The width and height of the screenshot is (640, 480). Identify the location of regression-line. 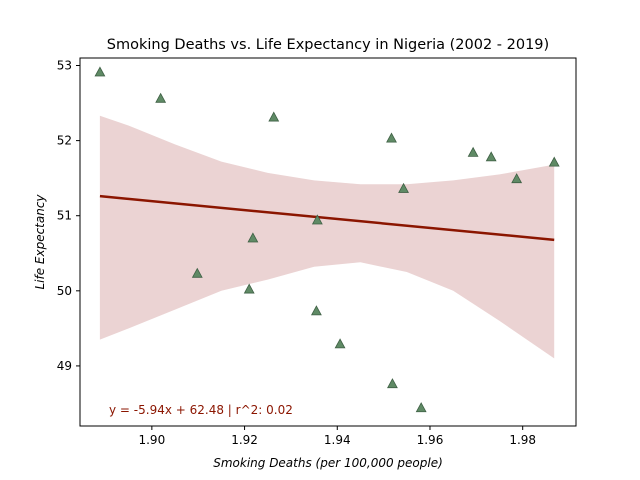
(327, 218).